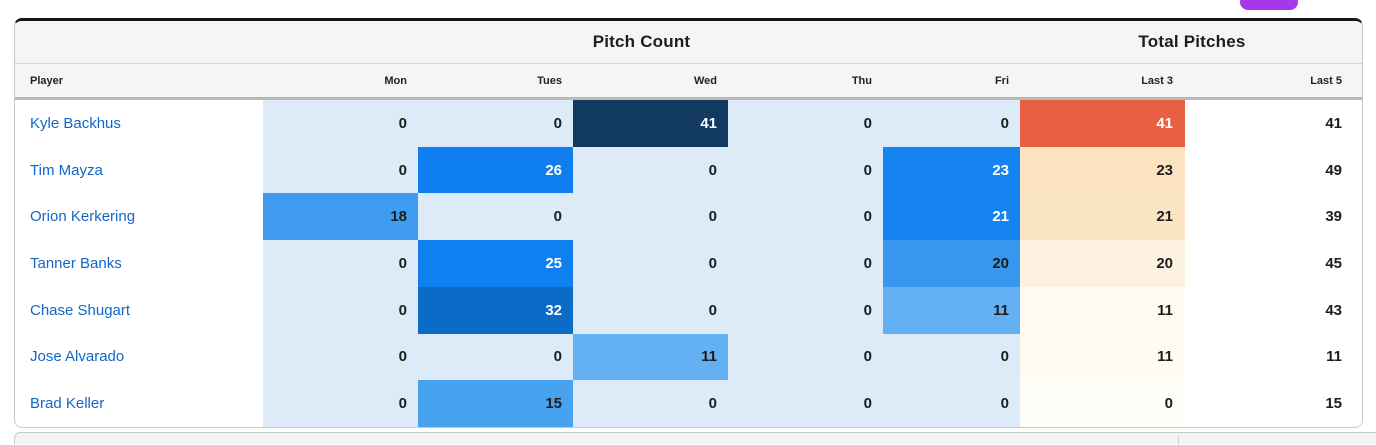 The height and width of the screenshot is (445, 1376). I want to click on table-row: Chase Shugart 0 32 0 0 11 11 43, so click(688, 310).